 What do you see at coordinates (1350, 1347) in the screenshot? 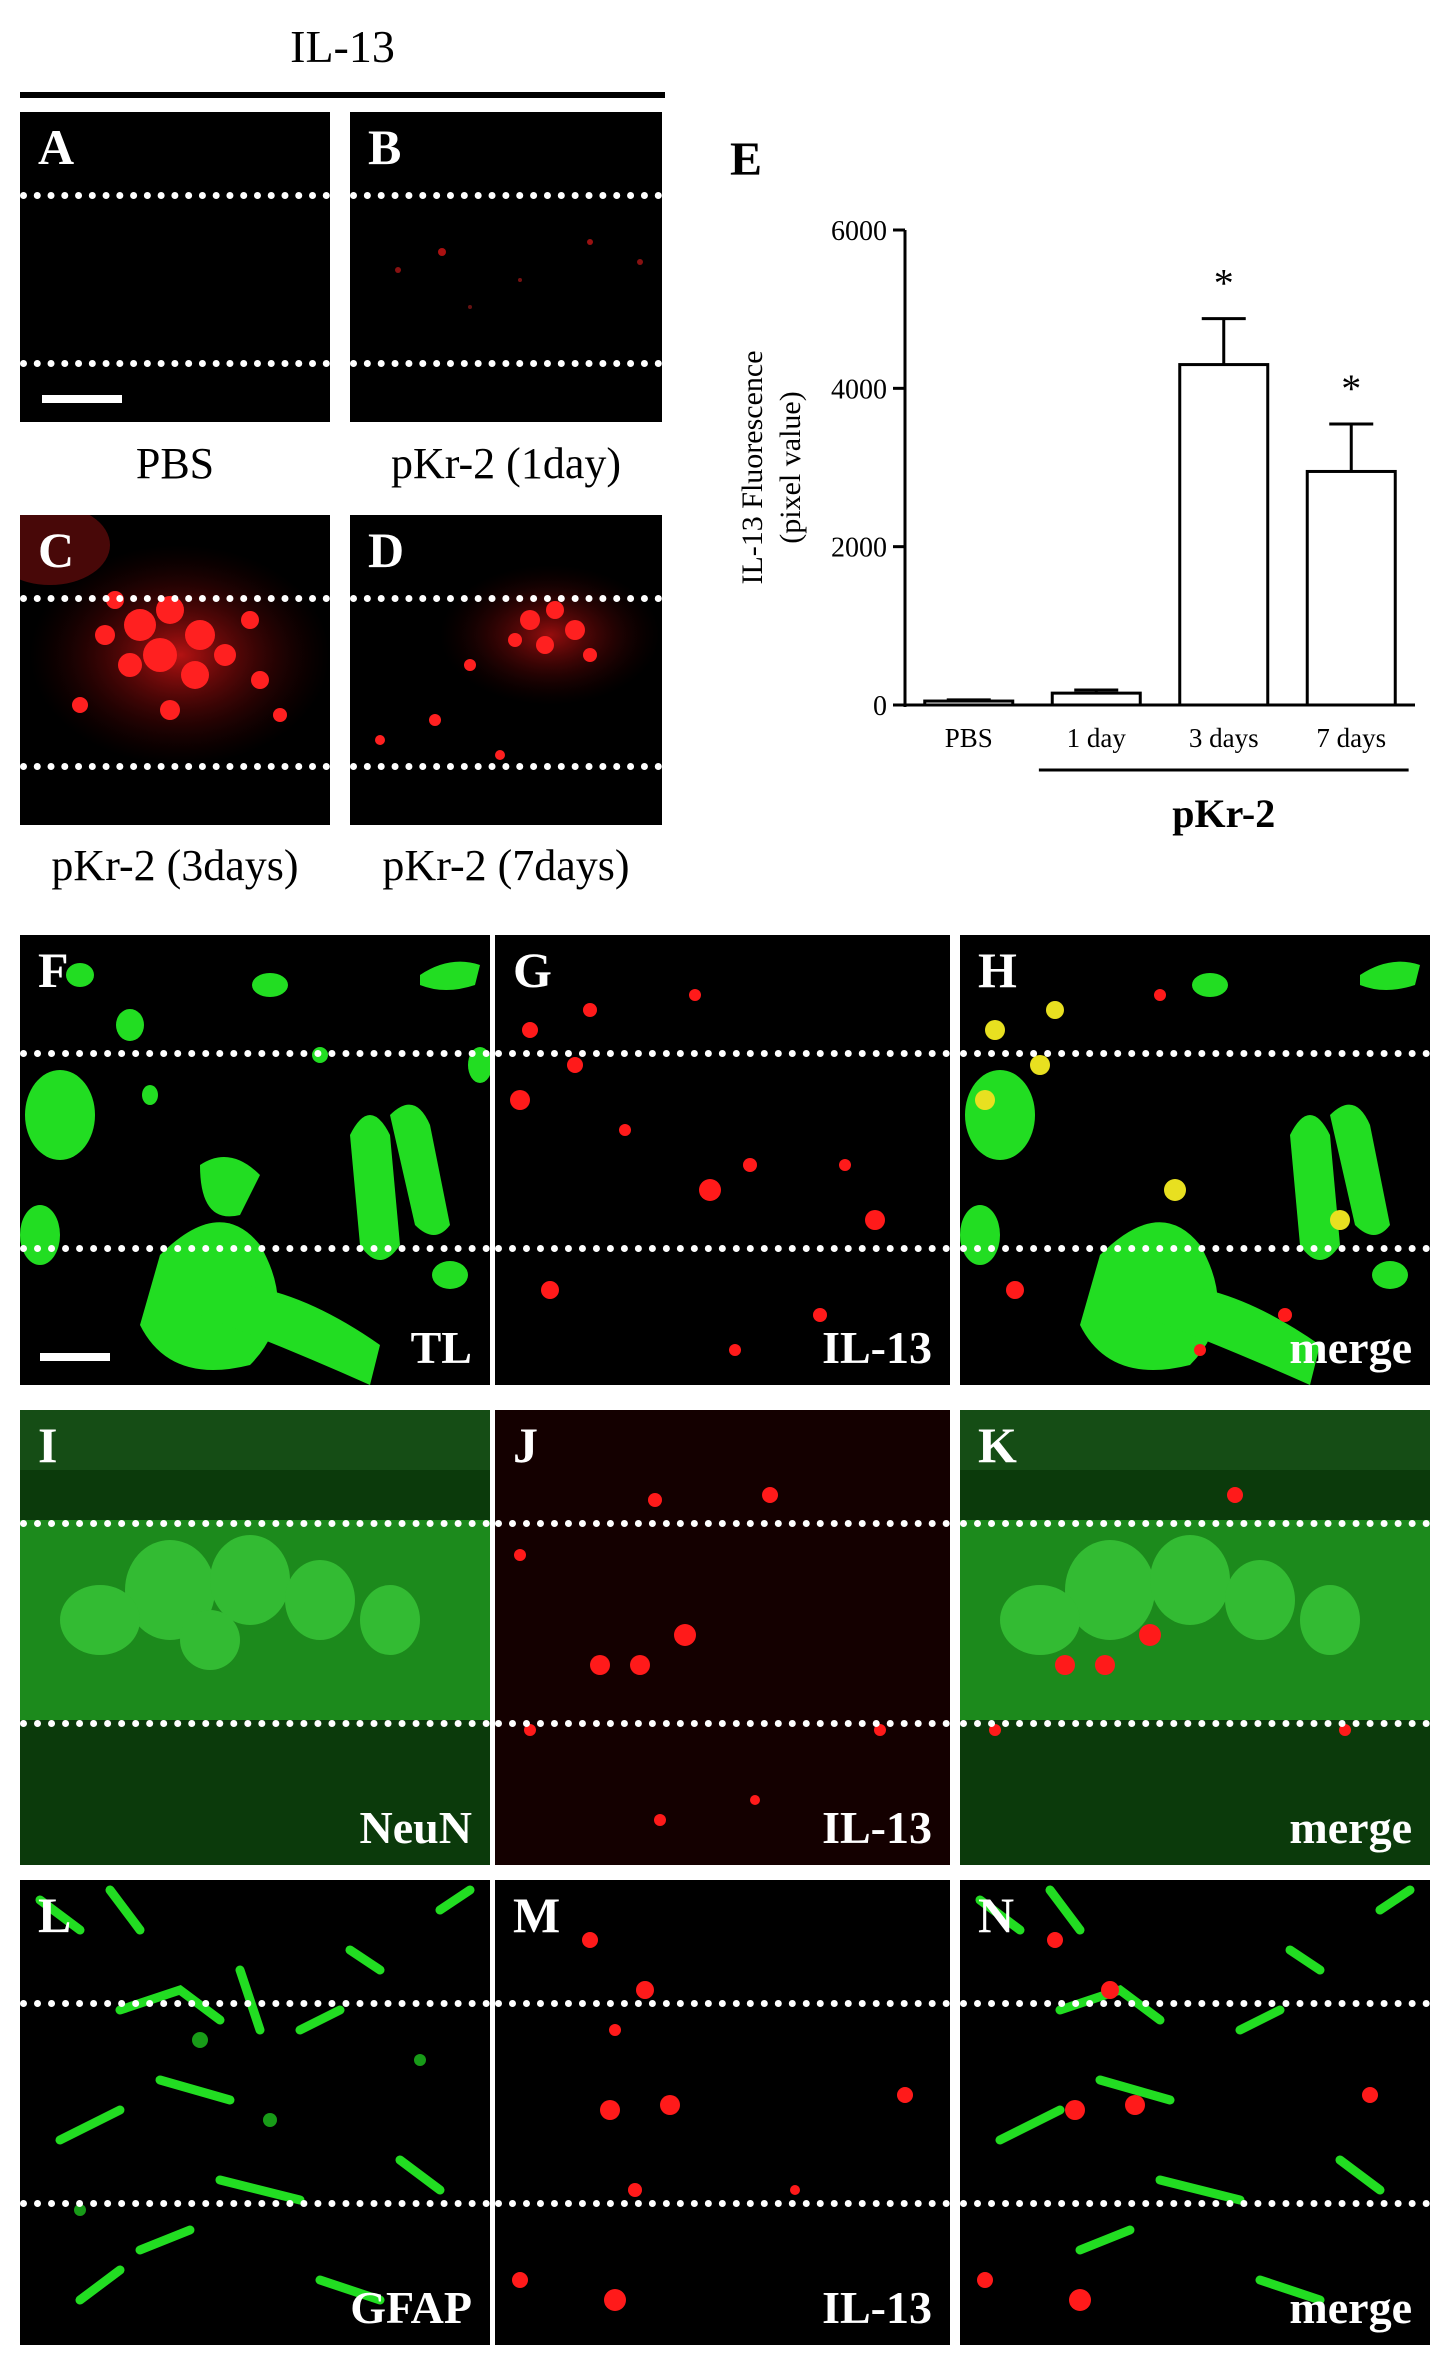
I see `stain-label-h: merge` at bounding box center [1350, 1347].